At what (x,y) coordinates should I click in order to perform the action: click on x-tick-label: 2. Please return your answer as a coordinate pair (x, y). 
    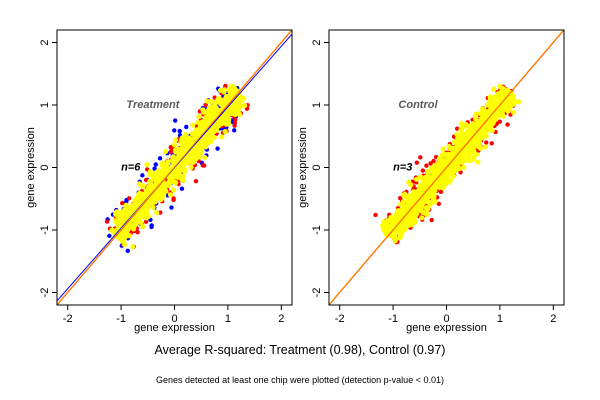
    Looking at the image, I should click on (553, 319).